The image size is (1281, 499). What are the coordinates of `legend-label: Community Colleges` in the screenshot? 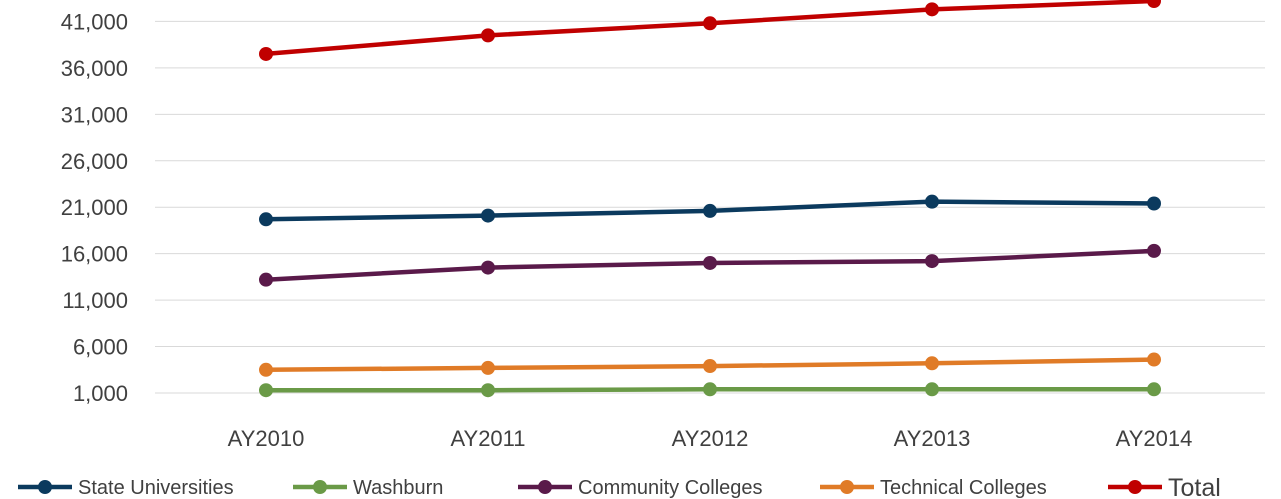 It's located at (670, 488).